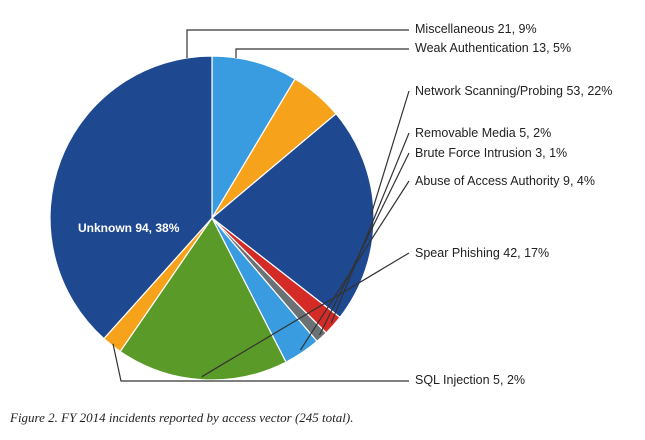 The image size is (645, 440). I want to click on leader-line-abuse-of-access-authority, so click(354, 265).